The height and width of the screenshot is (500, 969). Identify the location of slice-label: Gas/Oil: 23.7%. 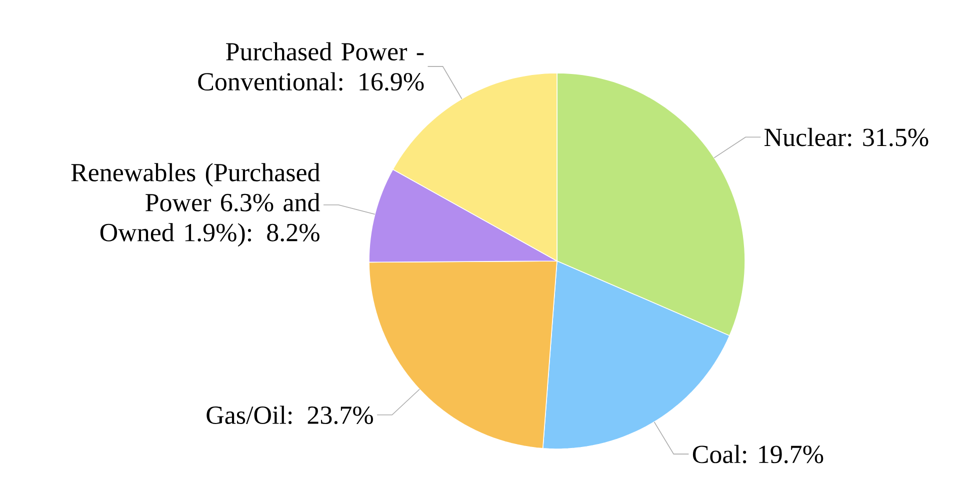
(289, 415).